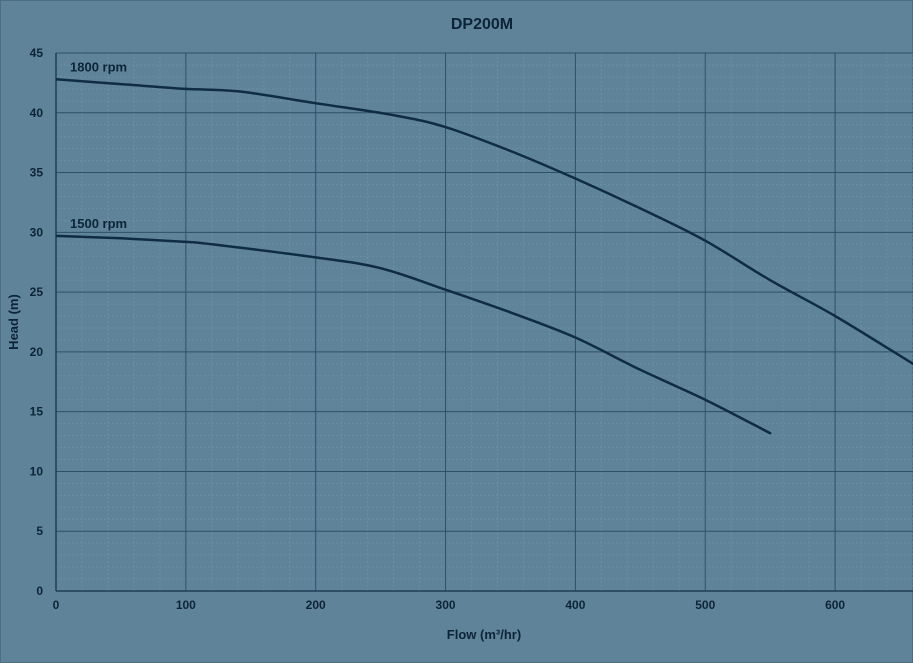 This screenshot has width=913, height=663. Describe the element at coordinates (98, 145) in the screenshot. I see `series-labels: 1800 rpm 1500 rpm` at that location.